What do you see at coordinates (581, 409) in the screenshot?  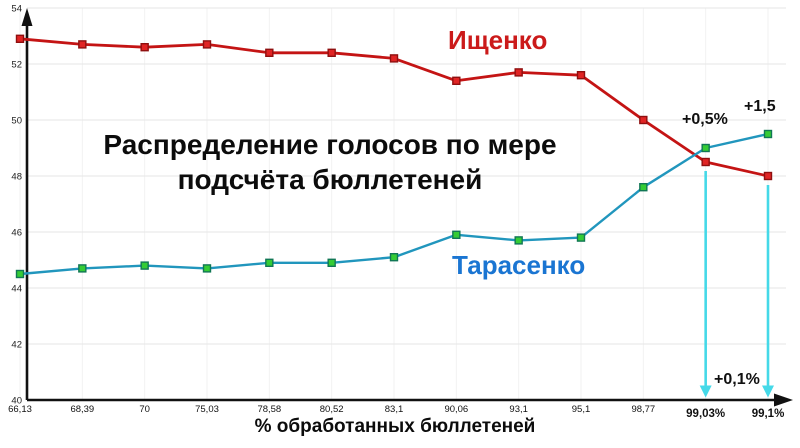 I see `x-tick-label: 95,1` at bounding box center [581, 409].